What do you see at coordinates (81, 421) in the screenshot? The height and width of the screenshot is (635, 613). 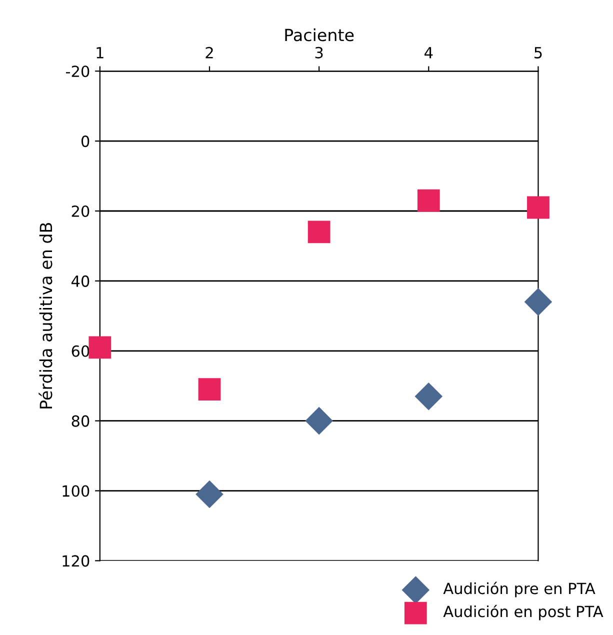 I see `y-tick-label: 80` at bounding box center [81, 421].